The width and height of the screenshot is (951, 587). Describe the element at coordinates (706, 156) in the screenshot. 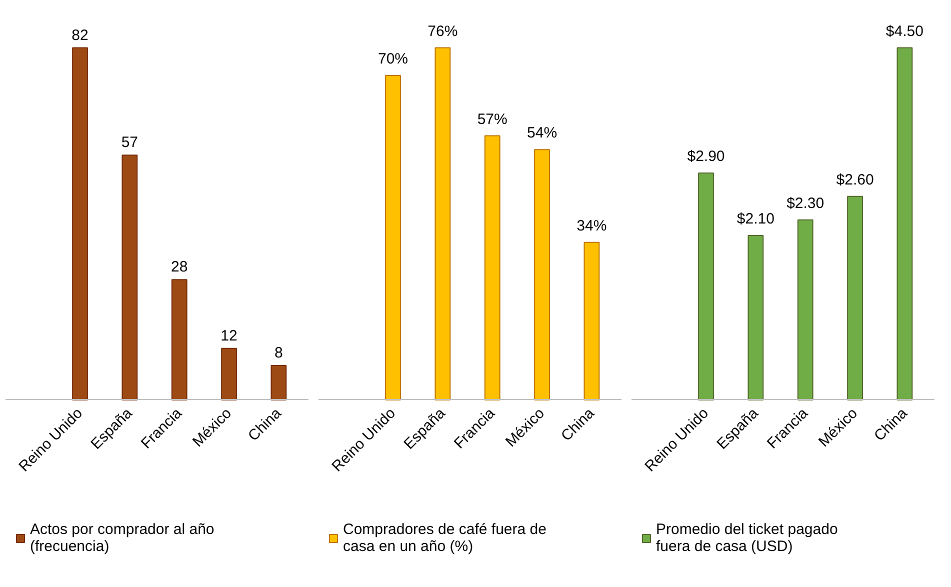

I see `data-label: $2.90` at that location.